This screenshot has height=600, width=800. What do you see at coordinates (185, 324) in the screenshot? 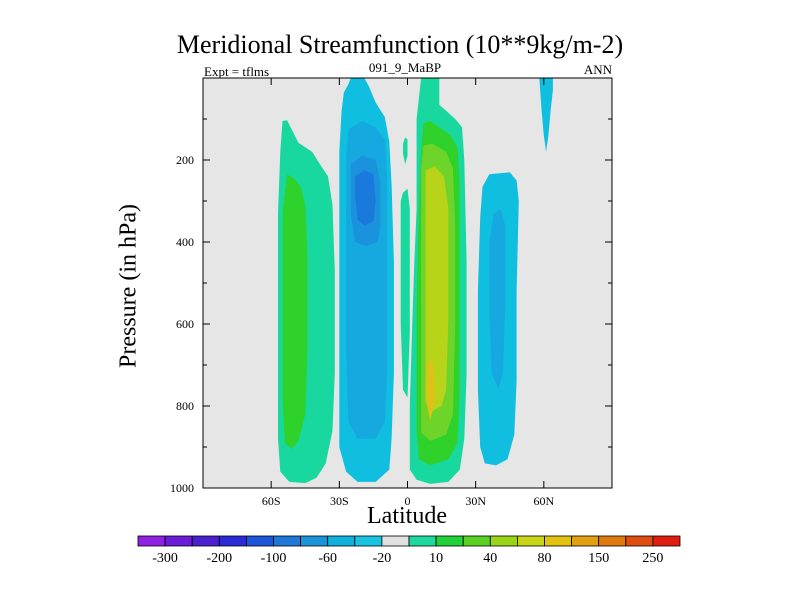
I see `y-tick-label: 600` at bounding box center [185, 324].